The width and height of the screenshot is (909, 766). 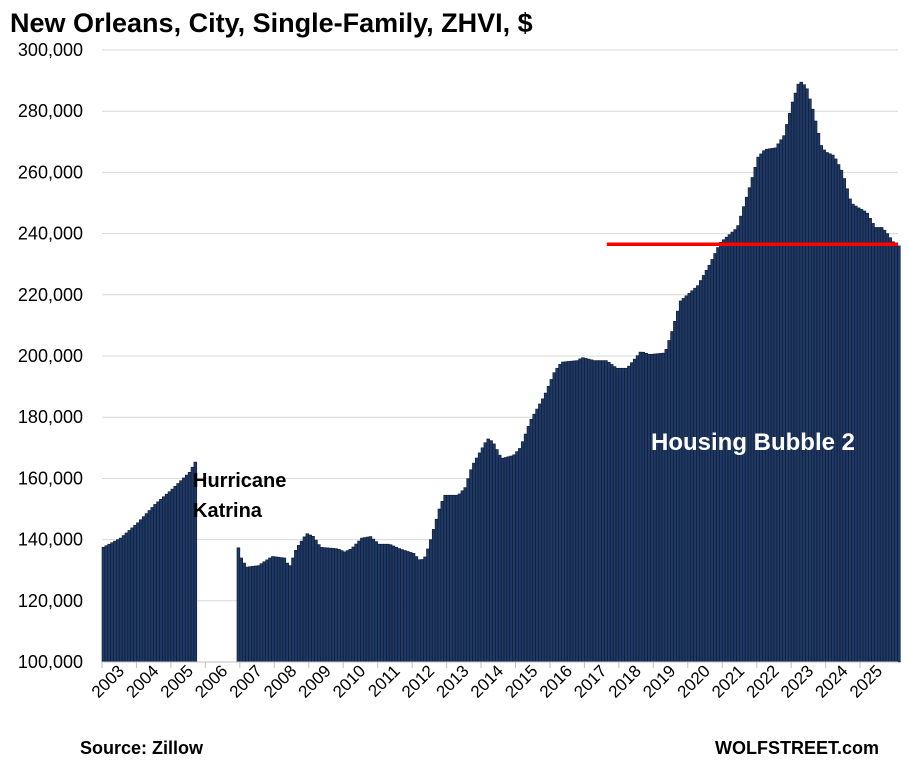 I want to click on y-tick-label: 220,000, so click(x=50, y=295).